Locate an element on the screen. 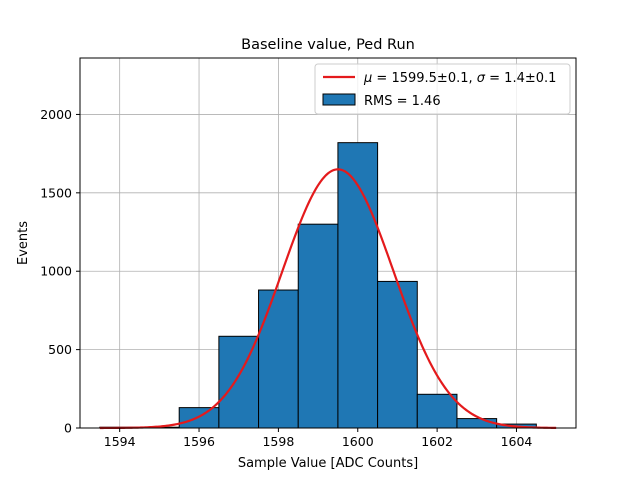  x-tick-label: 1600 is located at coordinates (358, 441).